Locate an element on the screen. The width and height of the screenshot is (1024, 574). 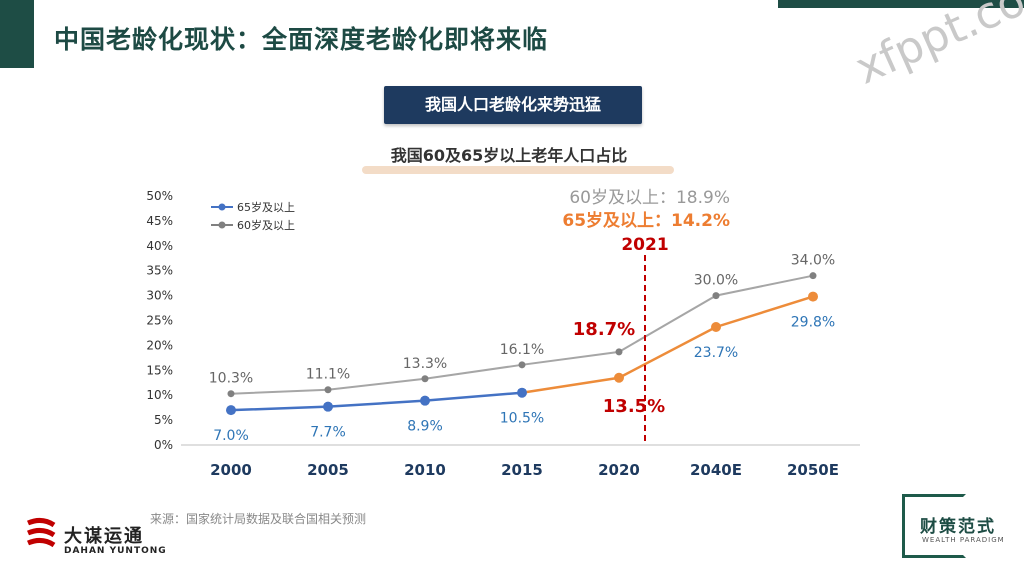
data-label-65plus: 23.7% is located at coordinates (716, 353).